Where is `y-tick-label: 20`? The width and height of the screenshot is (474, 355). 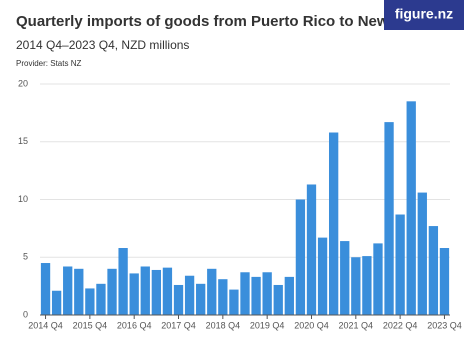 y-tick-label: 20 is located at coordinates (23, 83).